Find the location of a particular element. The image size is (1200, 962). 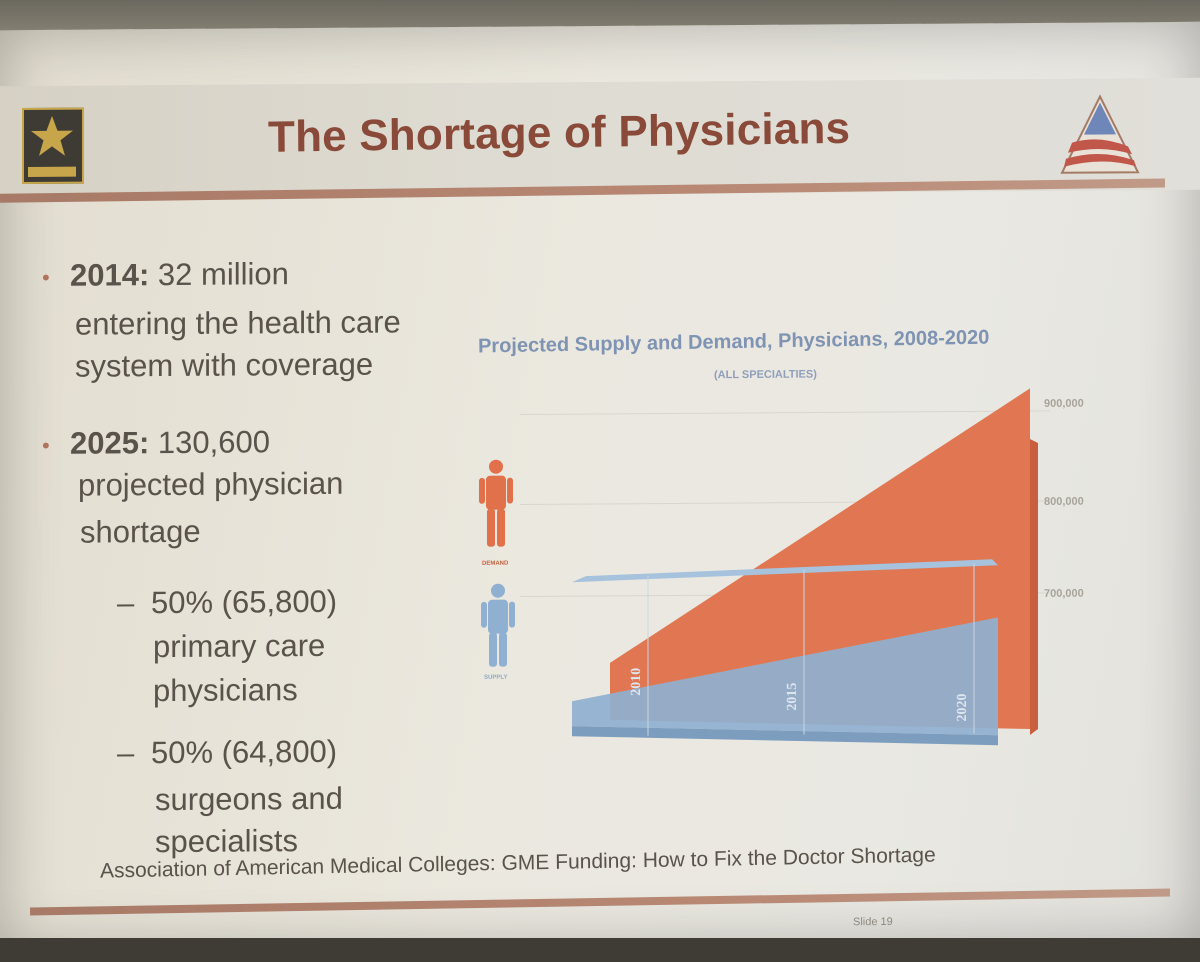

x-axis-ticks: 2010 2015 2020 is located at coordinates (802, 649).